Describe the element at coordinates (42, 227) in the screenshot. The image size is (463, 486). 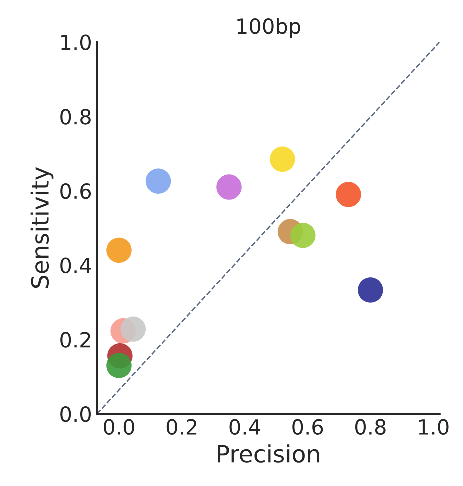
I see `y-axis-title: Sensitivity` at that location.